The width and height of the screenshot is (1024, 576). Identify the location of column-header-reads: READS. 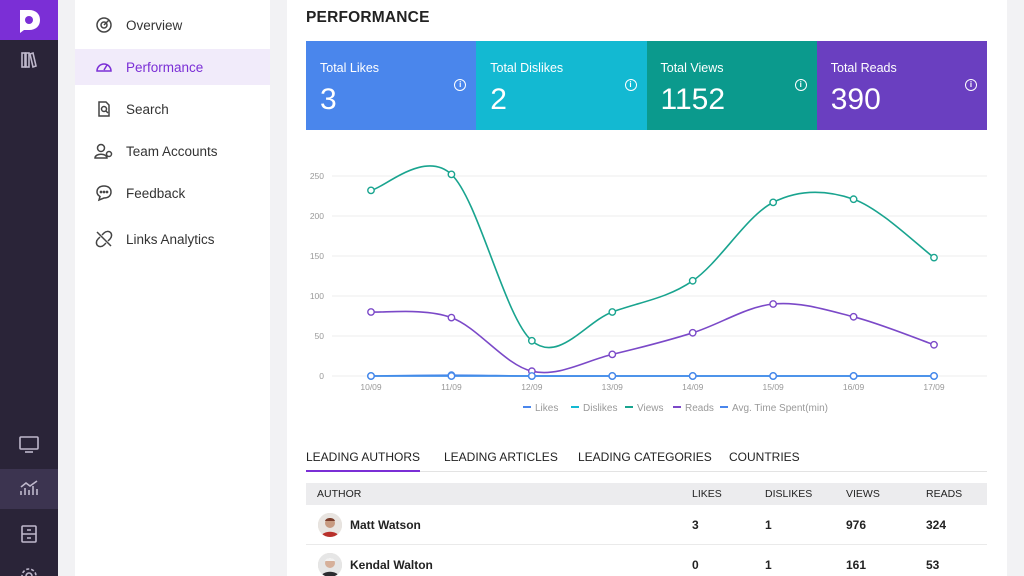
(944, 494).